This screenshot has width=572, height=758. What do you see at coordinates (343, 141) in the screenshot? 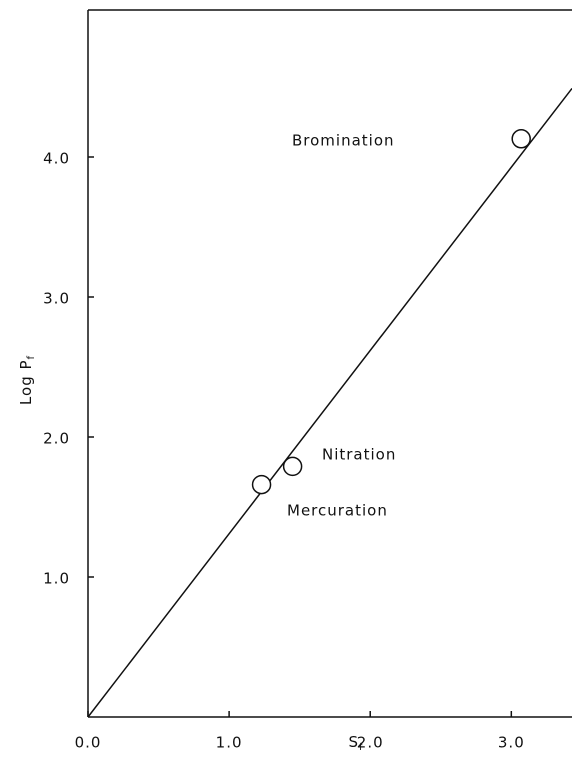
I see `annotation: Bromination` at bounding box center [343, 141].